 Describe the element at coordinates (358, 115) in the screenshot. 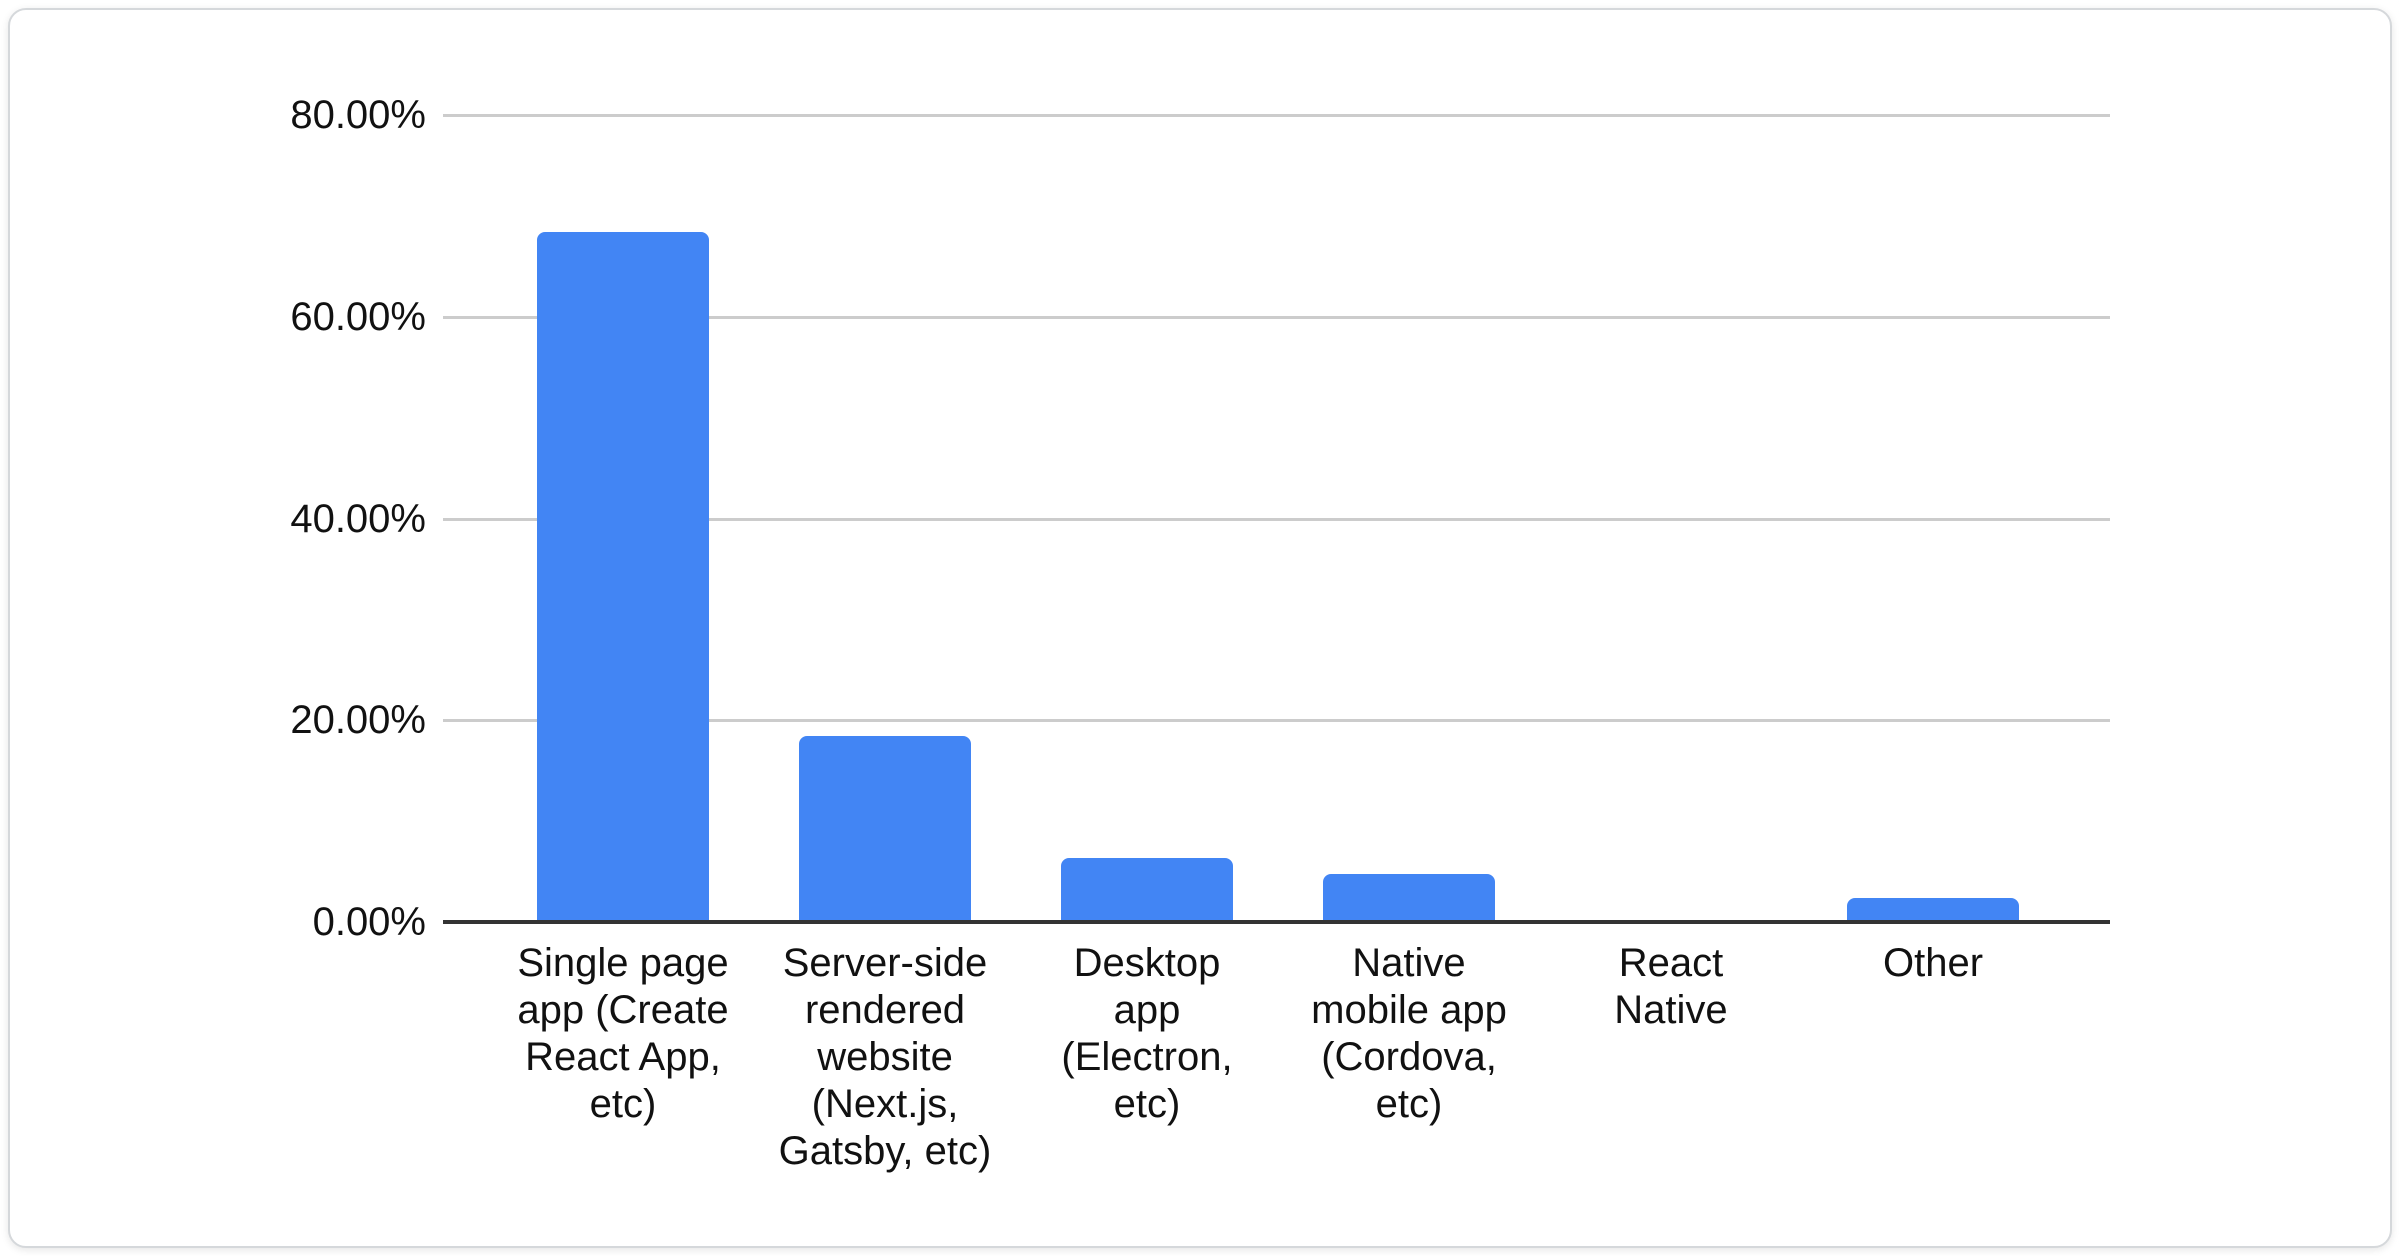

I see `y-tick-label: 80.00%` at that location.